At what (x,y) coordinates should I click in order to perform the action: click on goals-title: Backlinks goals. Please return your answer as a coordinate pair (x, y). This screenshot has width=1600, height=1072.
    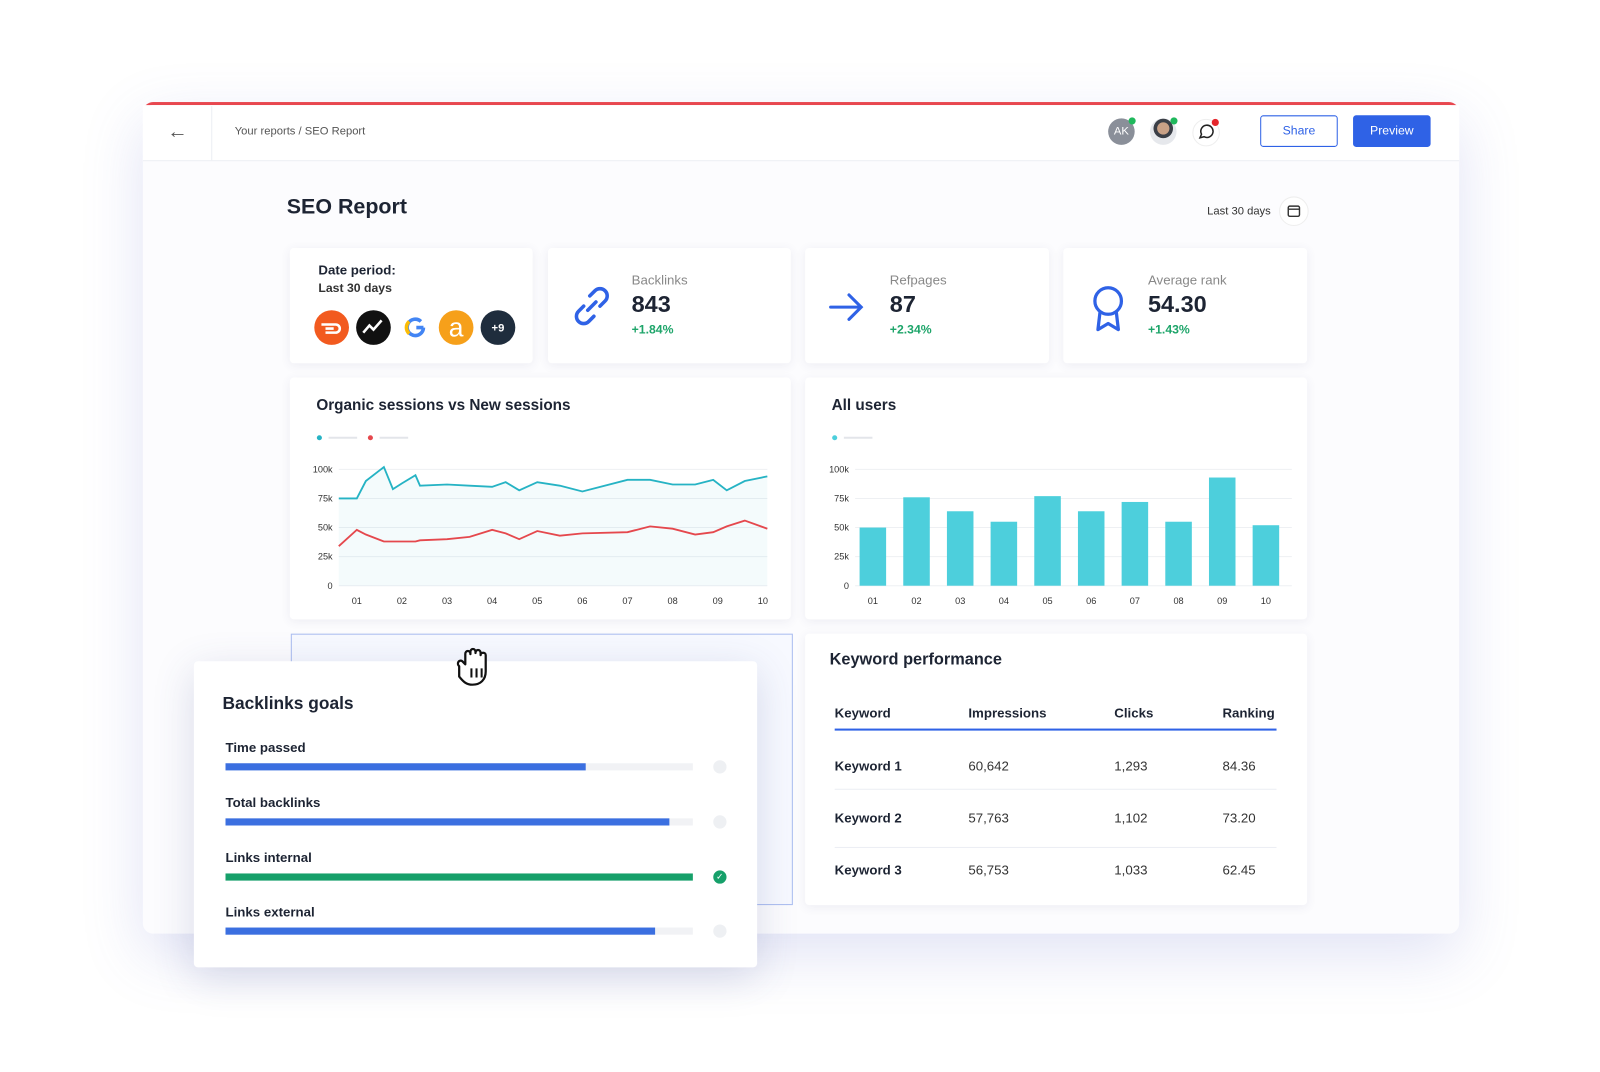
    Looking at the image, I should click on (288, 703).